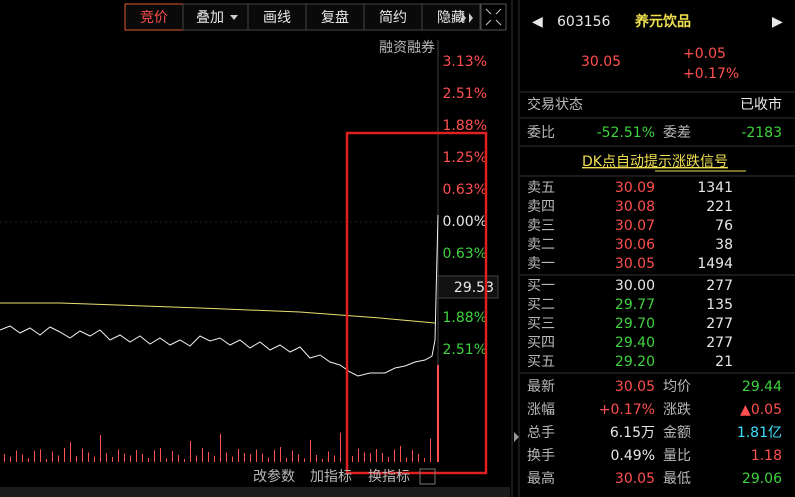  Describe the element at coordinates (516, 437) in the screenshot. I see `collapse-arrow` at that location.